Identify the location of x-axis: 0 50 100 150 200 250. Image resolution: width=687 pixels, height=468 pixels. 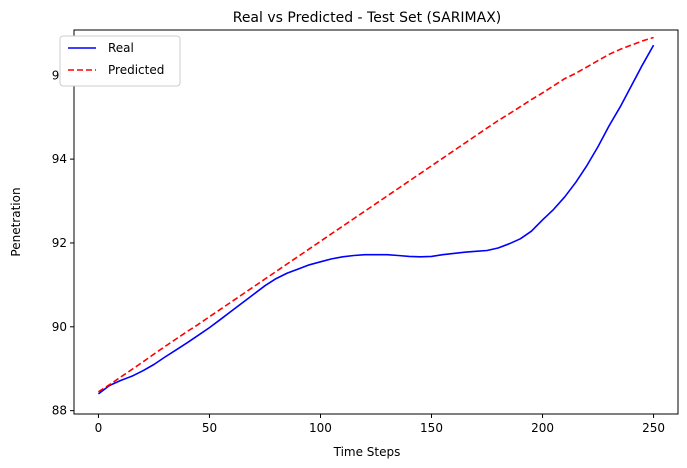
(380, 424).